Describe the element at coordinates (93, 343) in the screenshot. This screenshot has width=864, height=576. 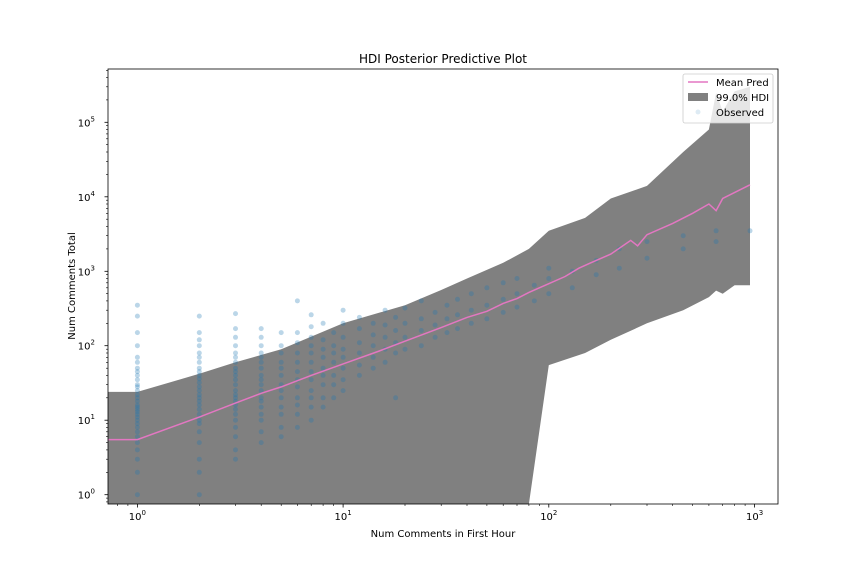
I see `y-tick-exponent: 2` at that location.